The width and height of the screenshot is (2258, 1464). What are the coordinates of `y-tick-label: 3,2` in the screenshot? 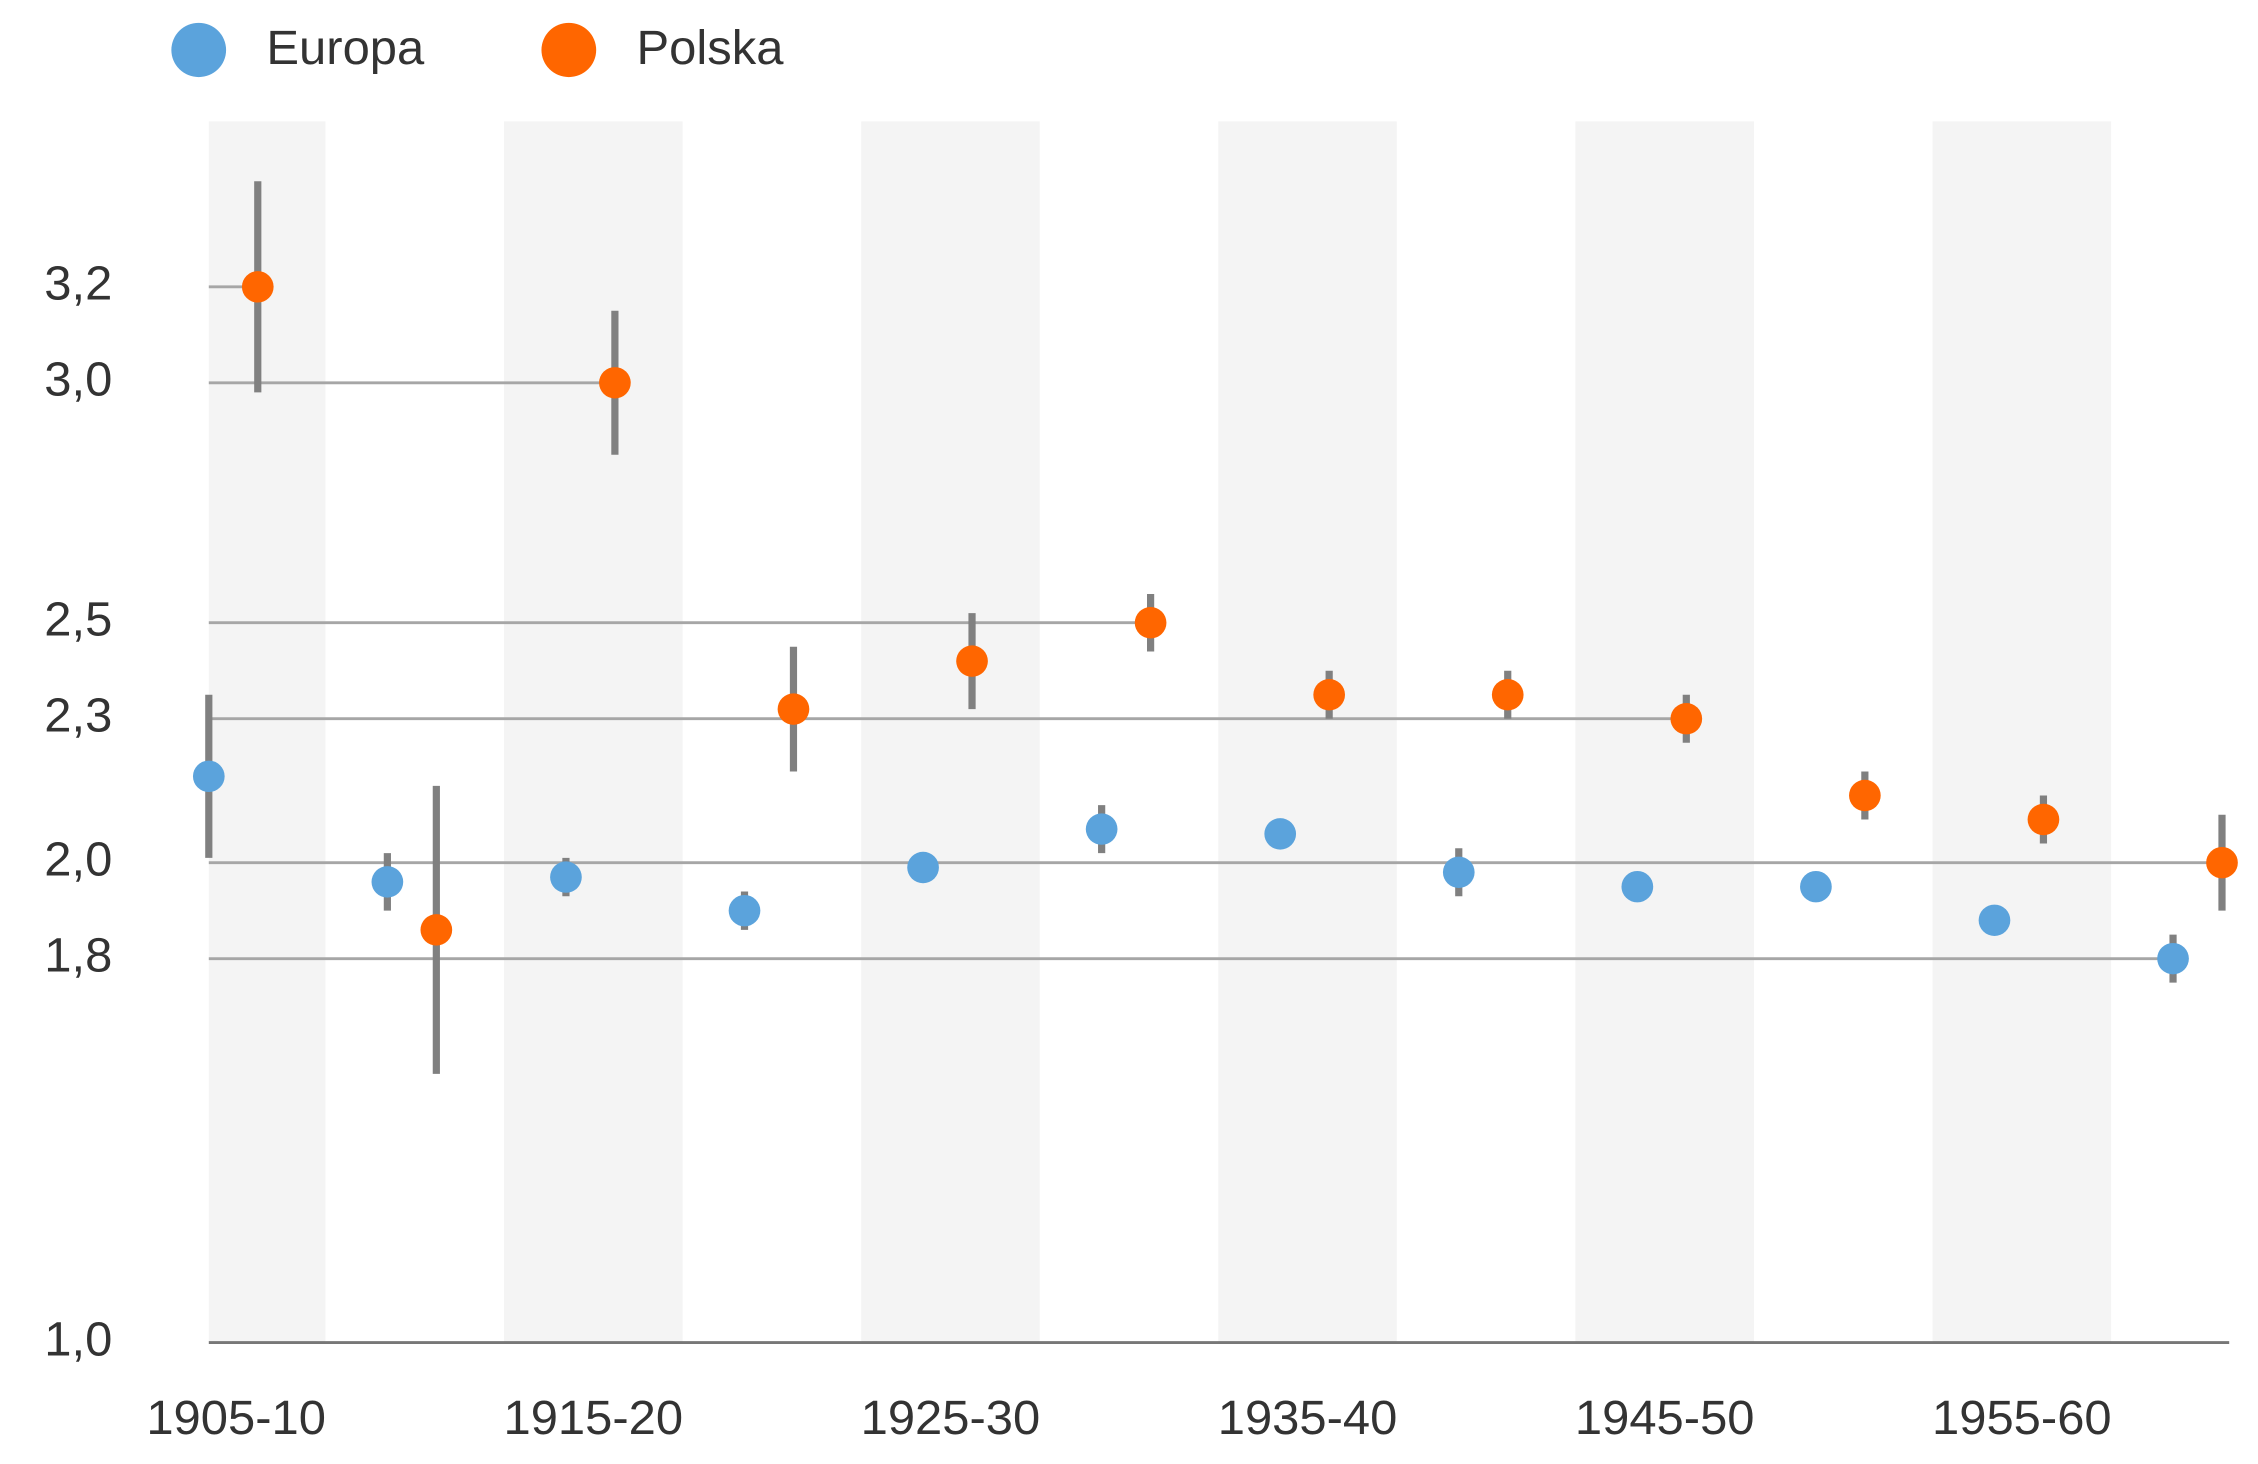 It's located at (78, 284).